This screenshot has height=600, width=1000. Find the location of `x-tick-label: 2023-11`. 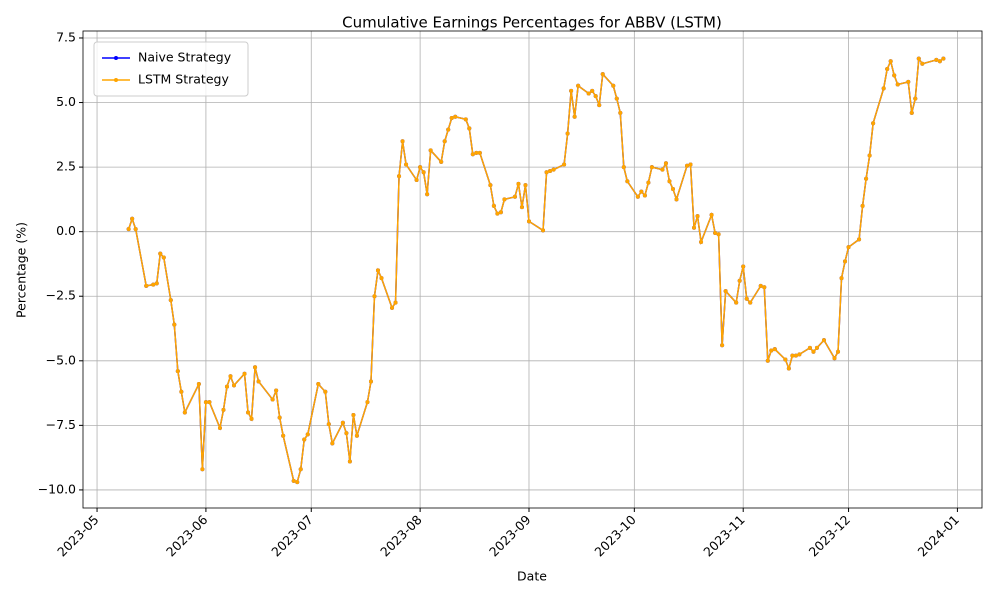

x-tick-label: 2023-11 is located at coordinates (724, 536).